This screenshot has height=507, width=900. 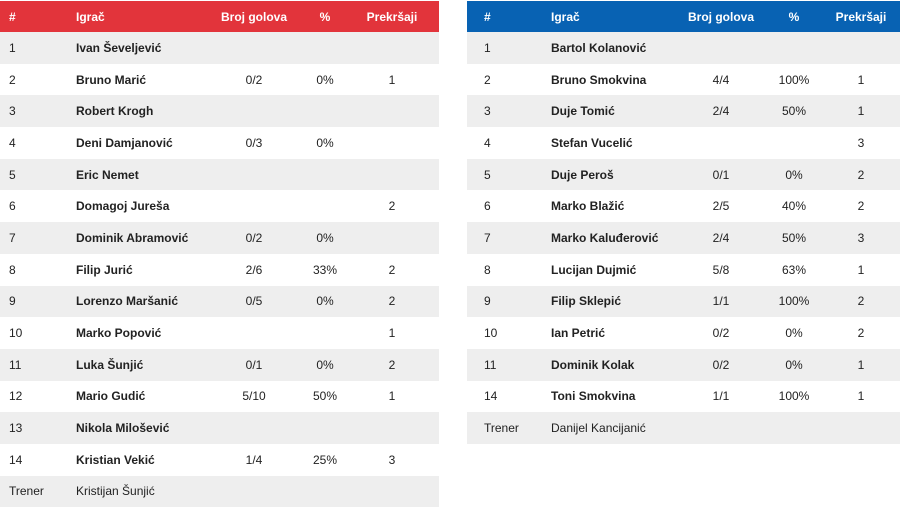 I want to click on player-name: Bruno Smokvina, so click(x=599, y=79).